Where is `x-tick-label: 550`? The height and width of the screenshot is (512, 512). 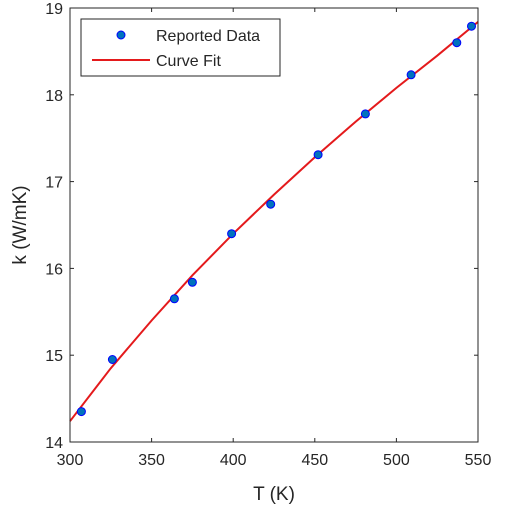 x-tick-label: 550 is located at coordinates (478, 460).